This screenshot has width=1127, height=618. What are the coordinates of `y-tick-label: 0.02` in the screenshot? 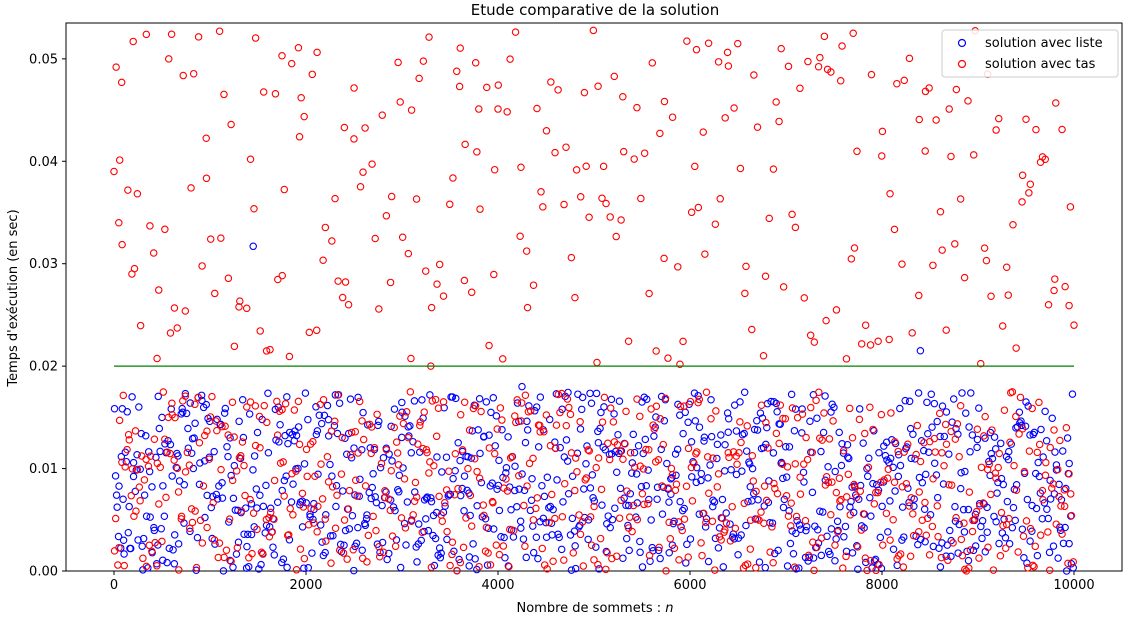 It's located at (43, 367).